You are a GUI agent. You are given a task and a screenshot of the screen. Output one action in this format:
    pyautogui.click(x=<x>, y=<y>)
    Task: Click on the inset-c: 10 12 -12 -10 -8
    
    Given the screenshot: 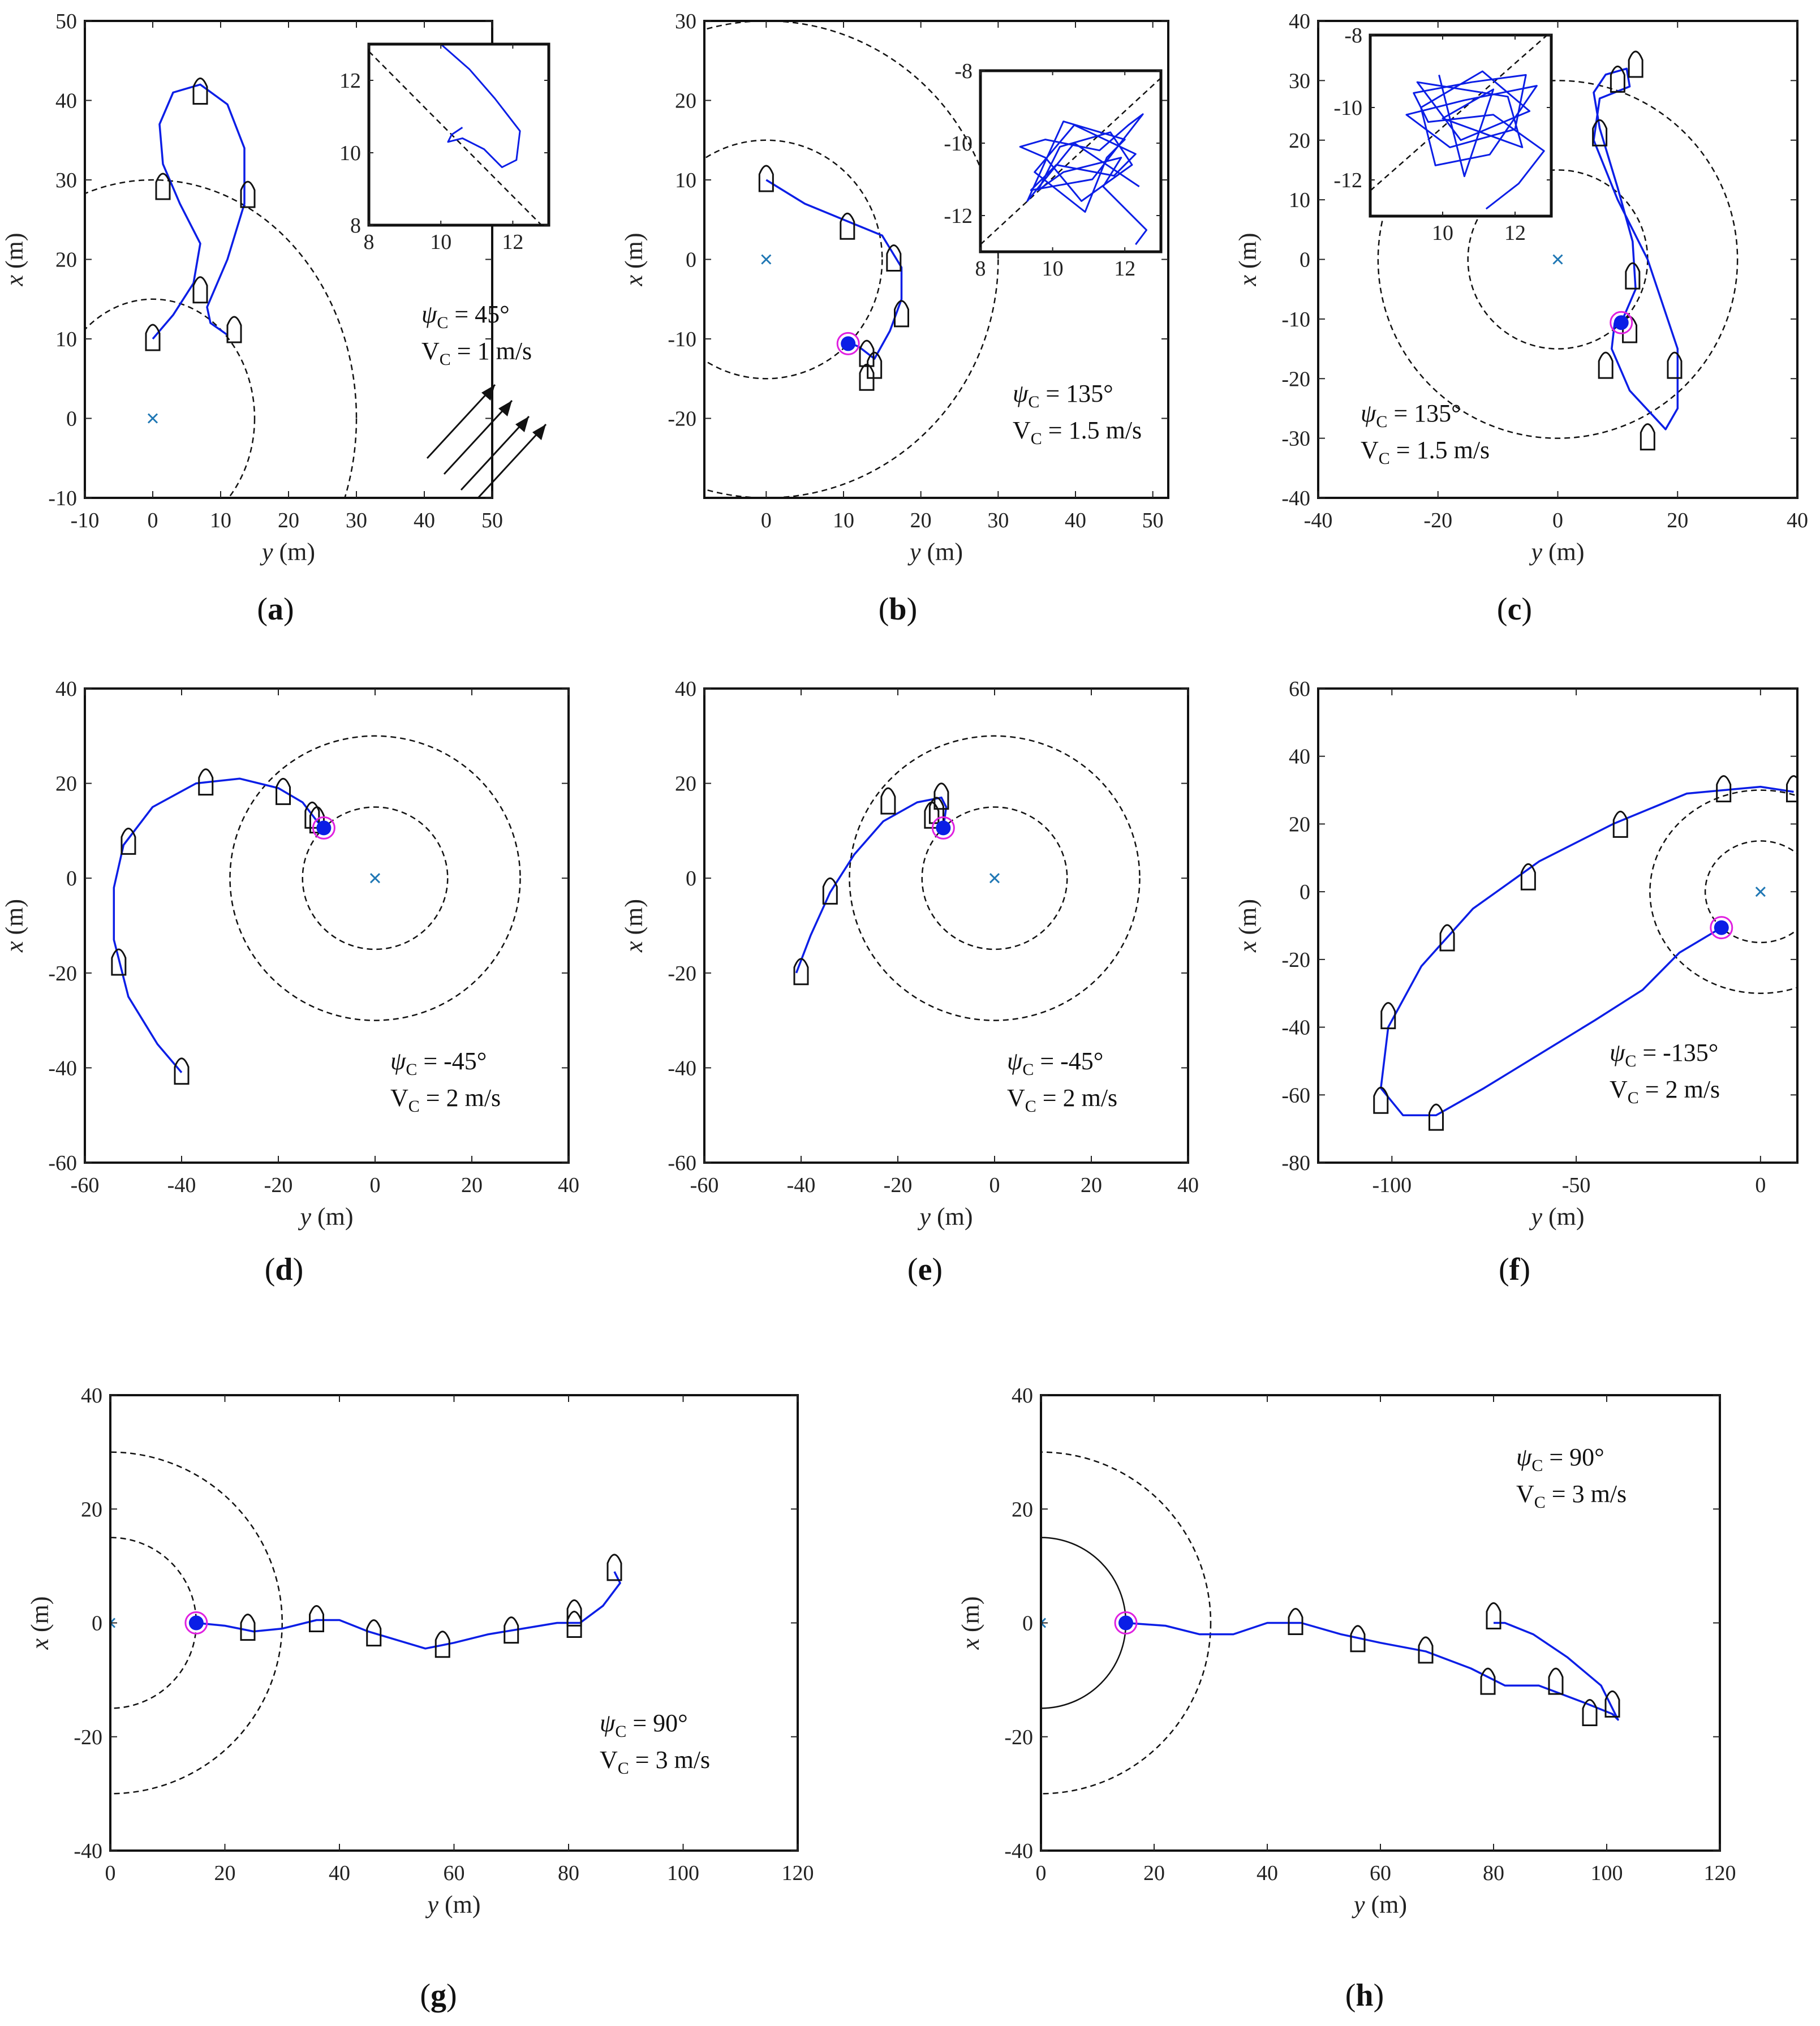 What is the action you would take?
    pyautogui.click(x=1443, y=134)
    